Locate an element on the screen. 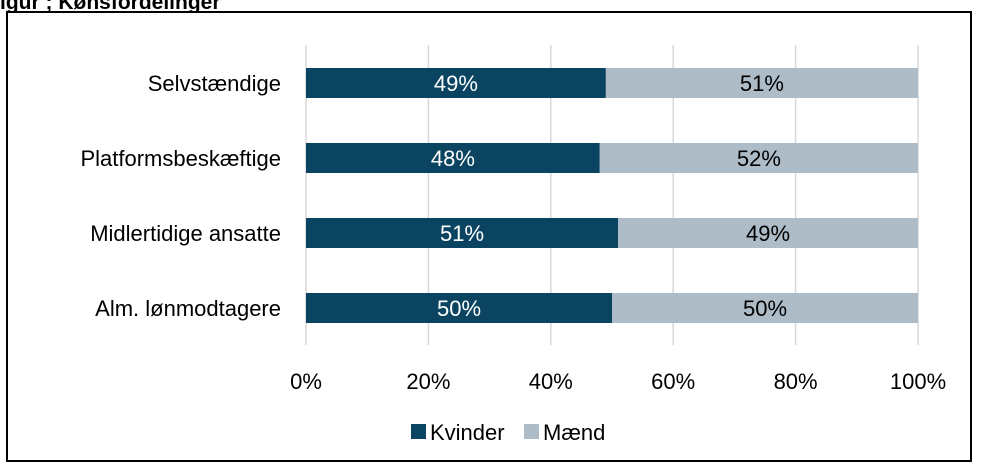 This screenshot has height=469, width=981. legend-label: Mænd is located at coordinates (574, 432).